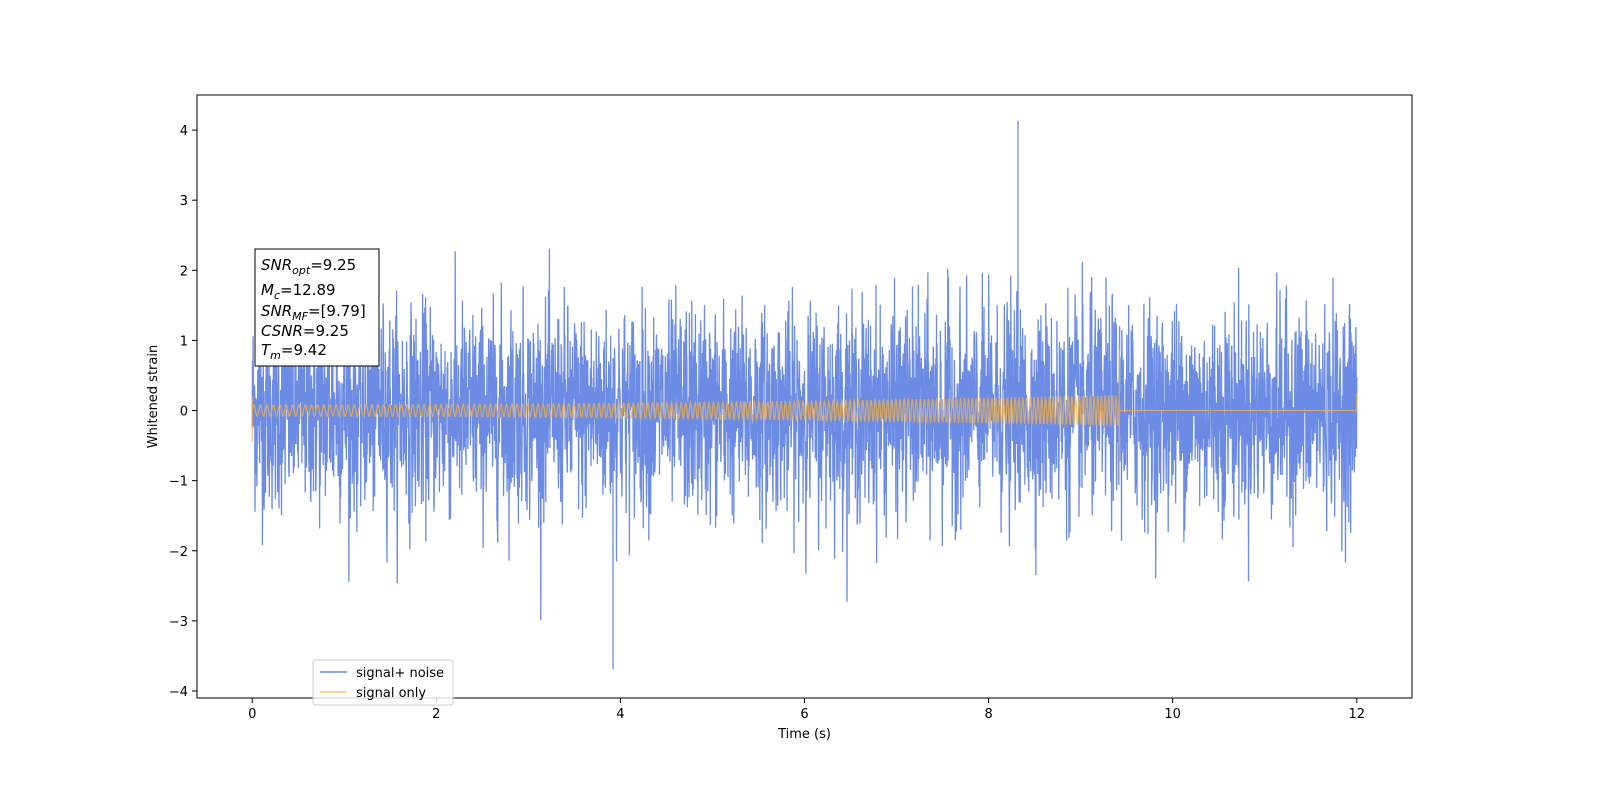 Image resolution: width=1600 pixels, height=800 pixels. I want to click on annotation-frame, so click(317, 307).